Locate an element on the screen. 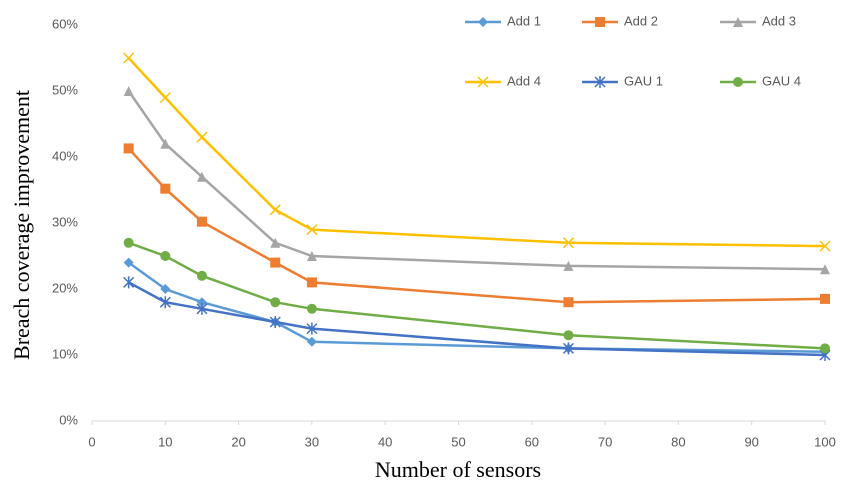  legend-label: GAU 4 is located at coordinates (781, 80).